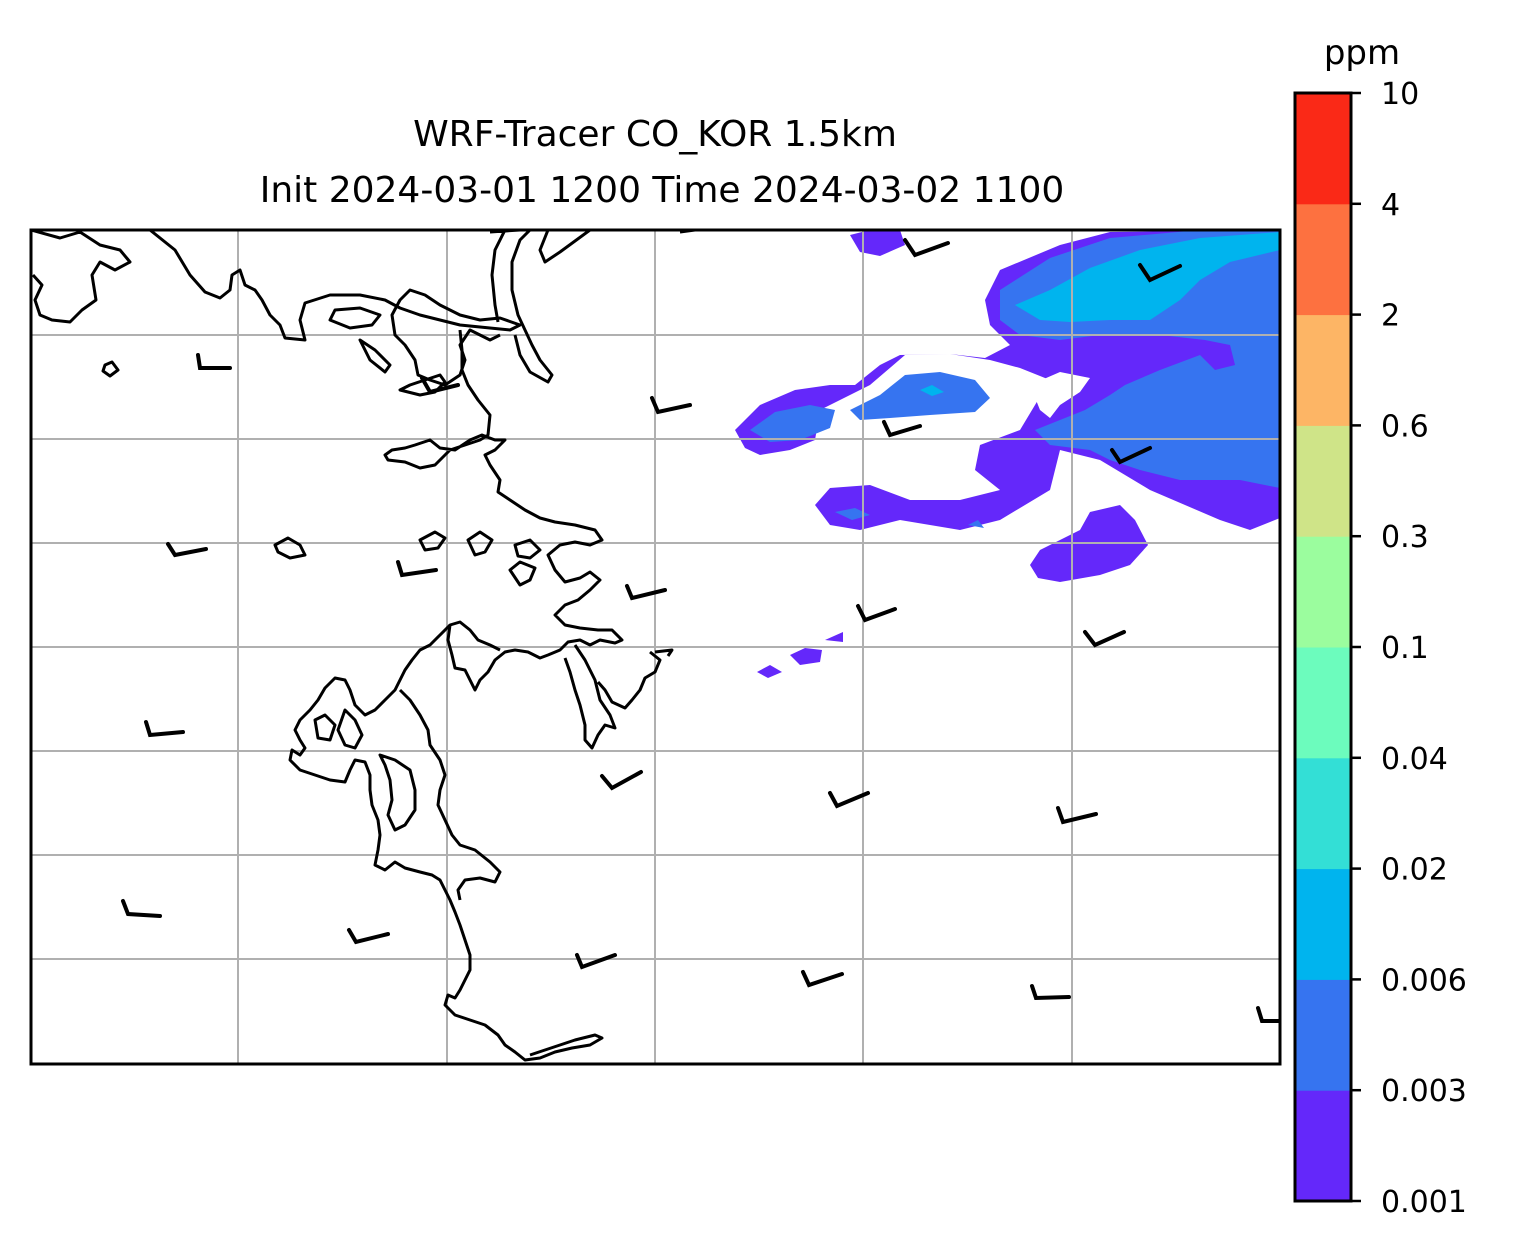 The width and height of the screenshot is (1528, 1260). What do you see at coordinates (1390, 205) in the screenshot?
I see `colorbar-tick-label: 4` at bounding box center [1390, 205].